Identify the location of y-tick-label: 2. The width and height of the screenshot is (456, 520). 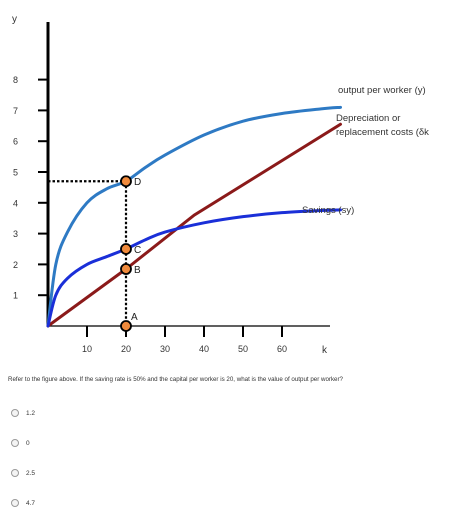
(15, 265).